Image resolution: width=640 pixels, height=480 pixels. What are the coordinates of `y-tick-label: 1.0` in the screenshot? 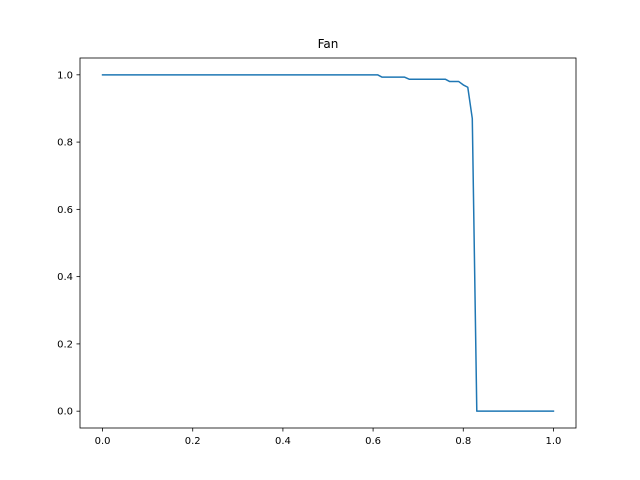 It's located at (65, 75).